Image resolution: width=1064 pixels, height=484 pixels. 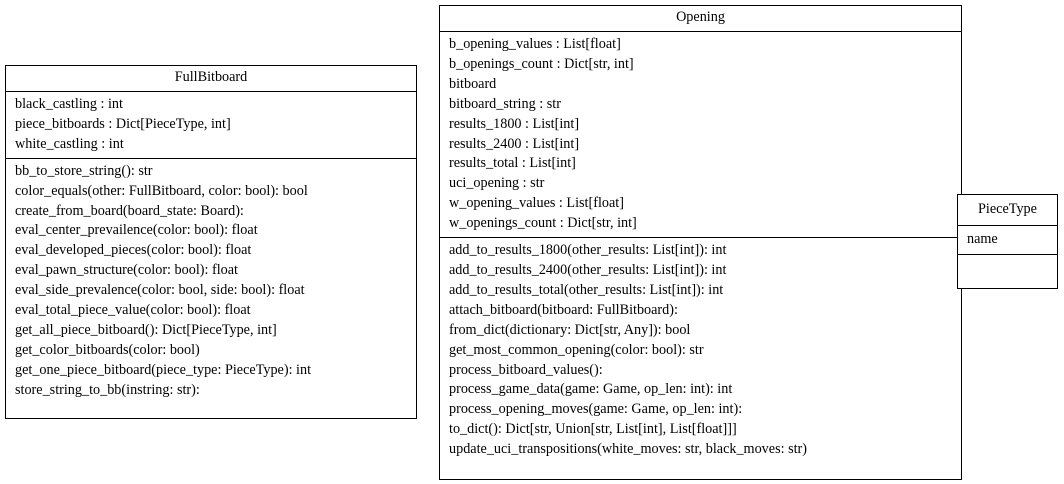 What do you see at coordinates (123, 123) in the screenshot?
I see `attribute: piece_bitboards : Dict[PieceType, int]` at bounding box center [123, 123].